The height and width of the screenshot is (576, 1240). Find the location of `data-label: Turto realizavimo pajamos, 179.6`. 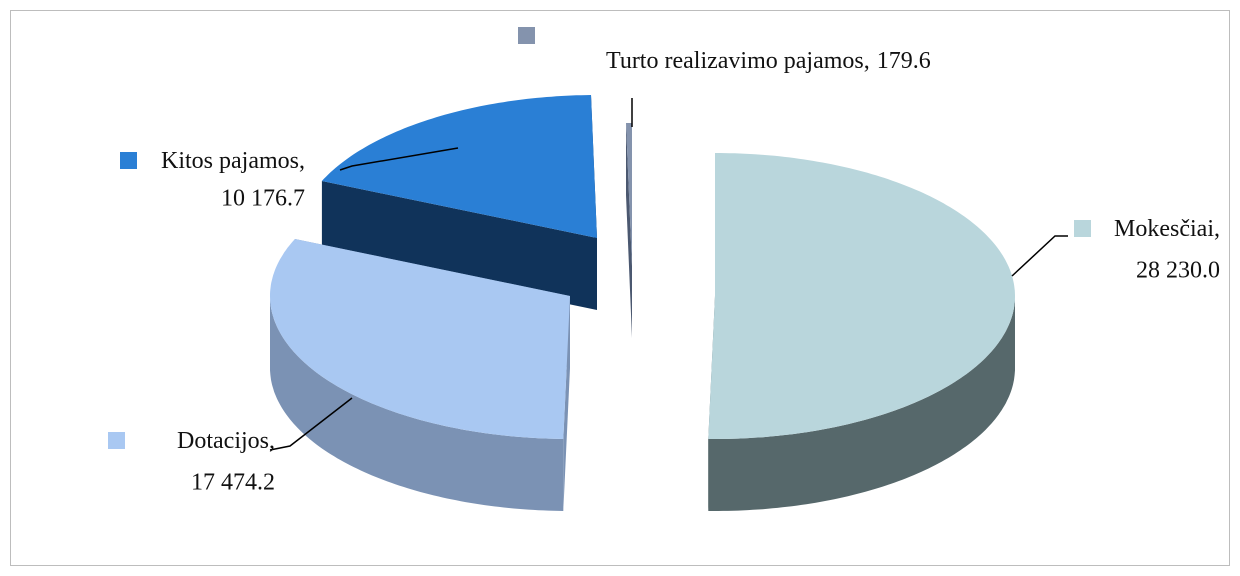

data-label: Turto realizavimo pajamos, 179.6 is located at coordinates (768, 61).